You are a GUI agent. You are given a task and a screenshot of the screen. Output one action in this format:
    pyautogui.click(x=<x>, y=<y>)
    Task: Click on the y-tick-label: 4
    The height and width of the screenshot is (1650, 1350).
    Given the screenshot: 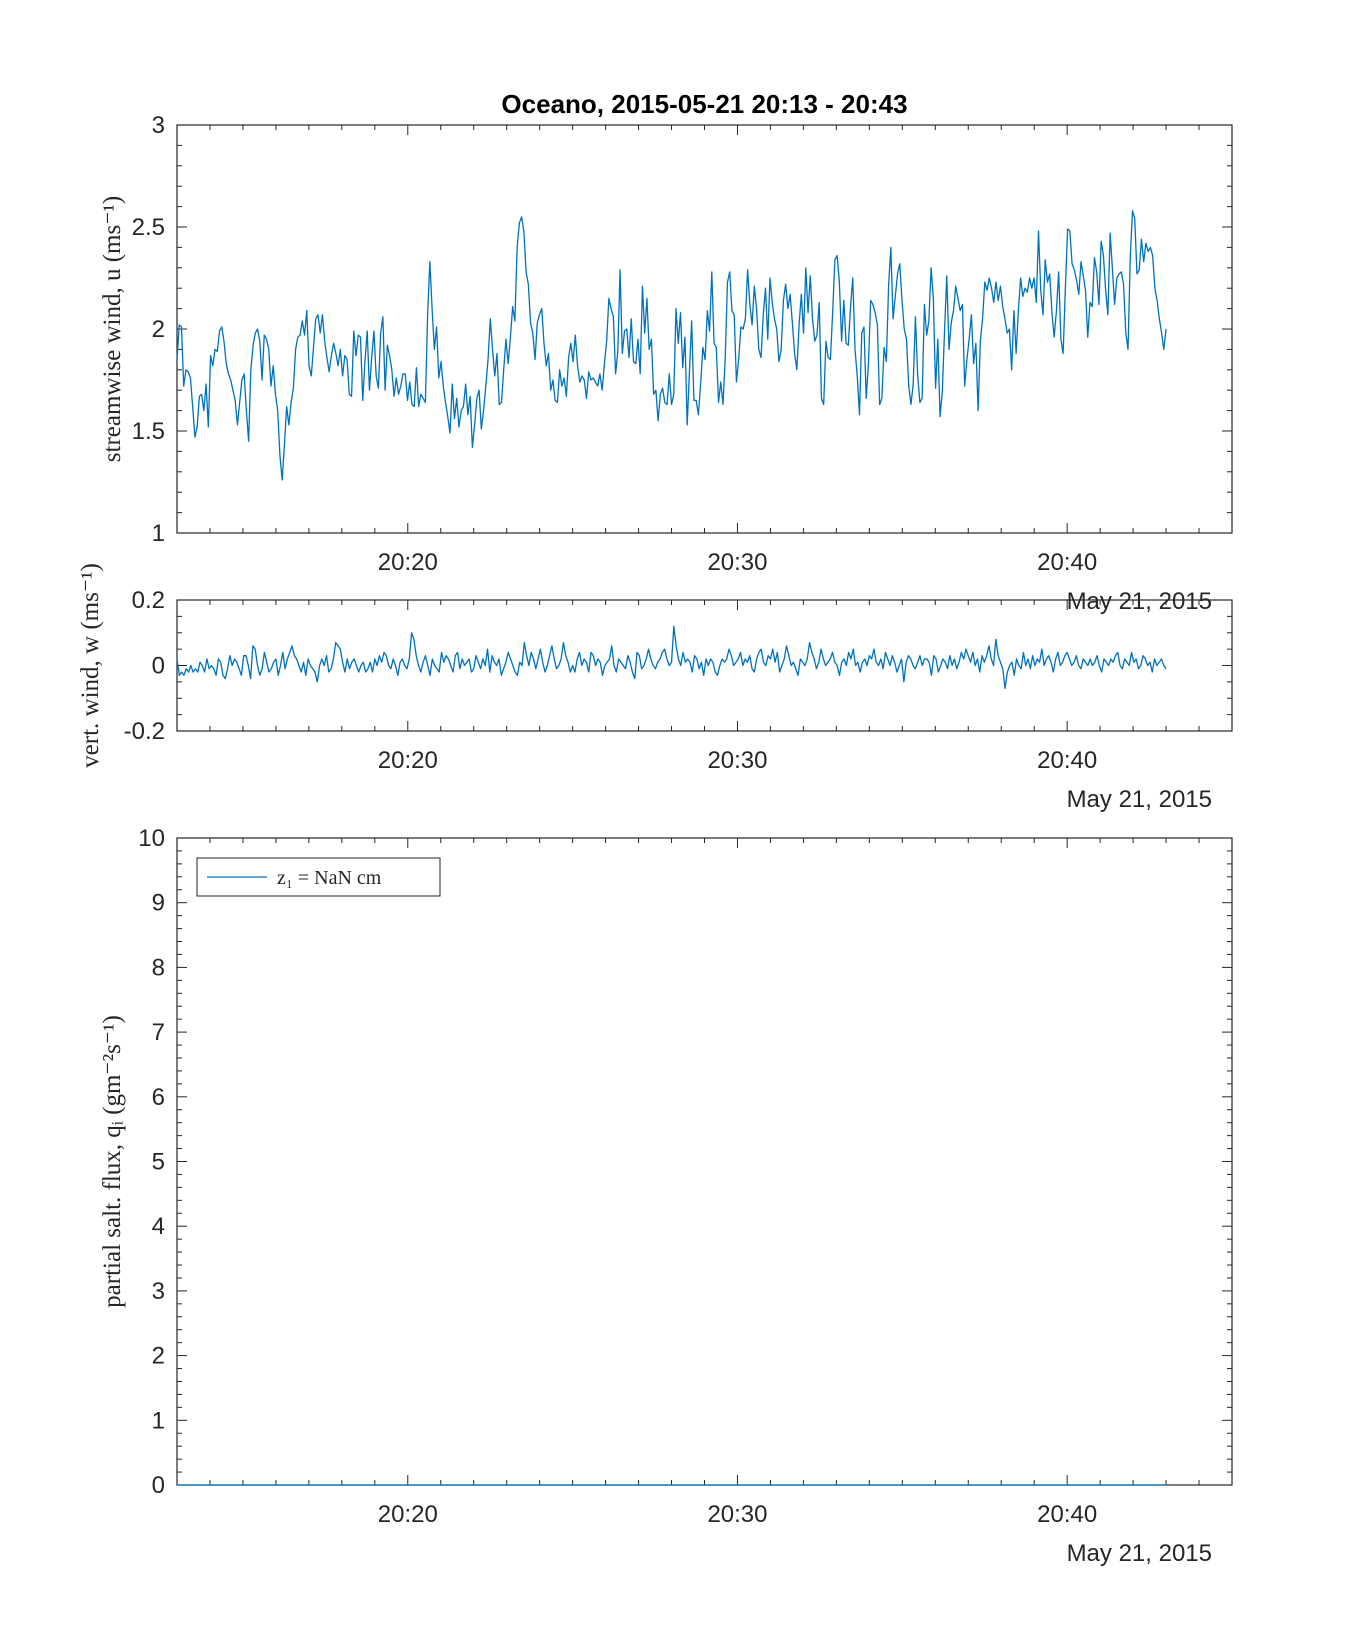 What is the action you would take?
    pyautogui.click(x=158, y=1226)
    